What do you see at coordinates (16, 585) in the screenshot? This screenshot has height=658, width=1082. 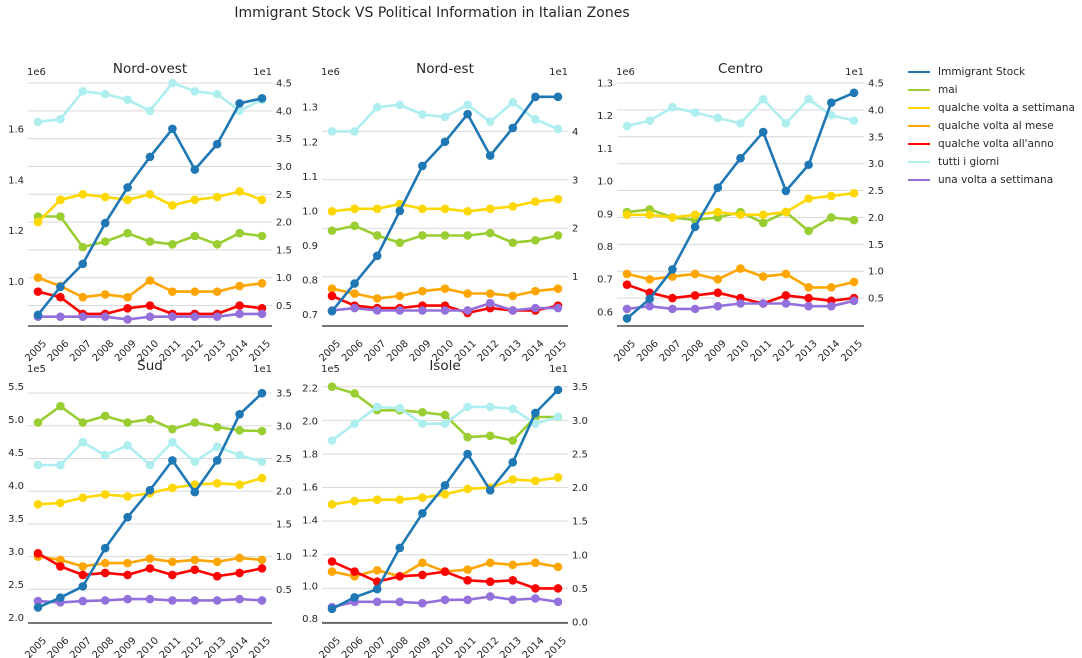 I see `left-tick-label: 2.5` at bounding box center [16, 585].